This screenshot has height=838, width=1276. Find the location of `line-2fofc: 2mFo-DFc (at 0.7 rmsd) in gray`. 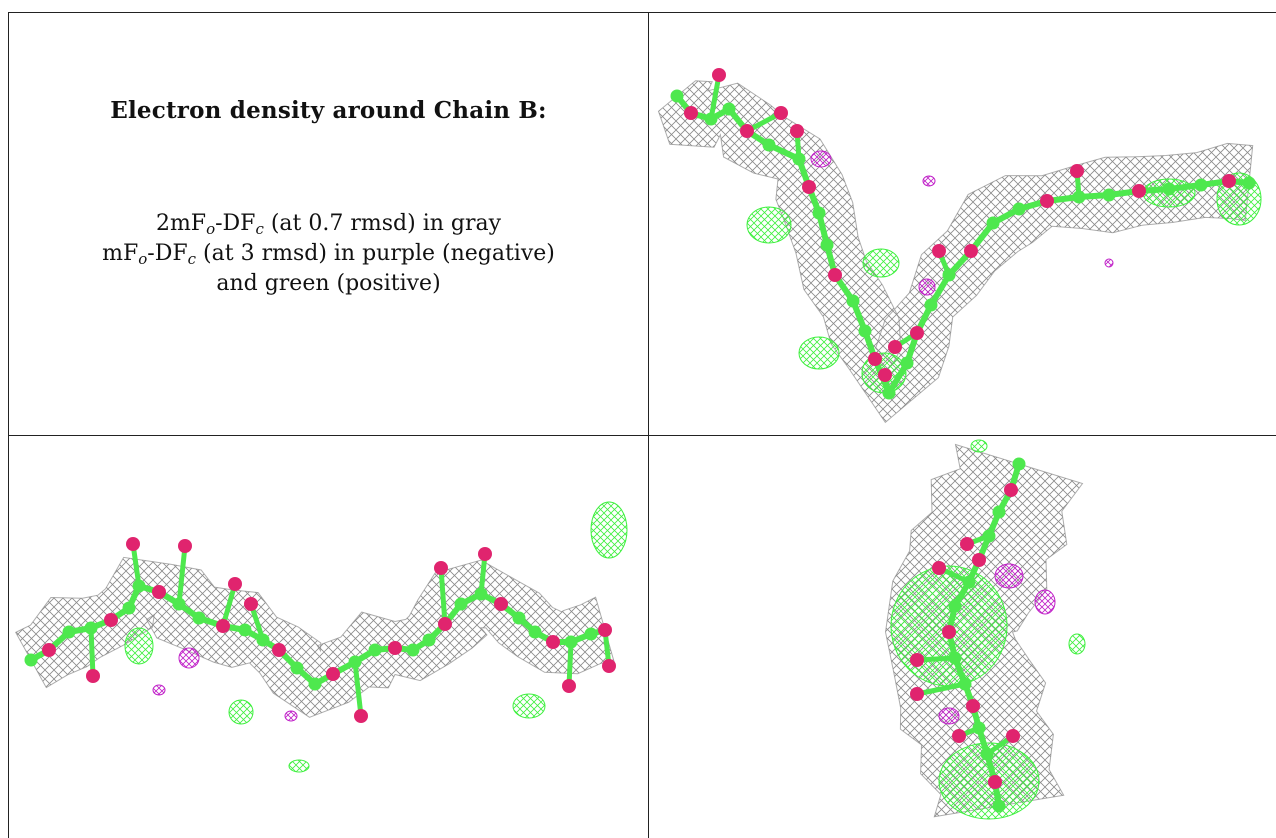

line-2fofc: 2mFo-DFc (at 0.7 rmsd) in gray is located at coordinates (328, 224).